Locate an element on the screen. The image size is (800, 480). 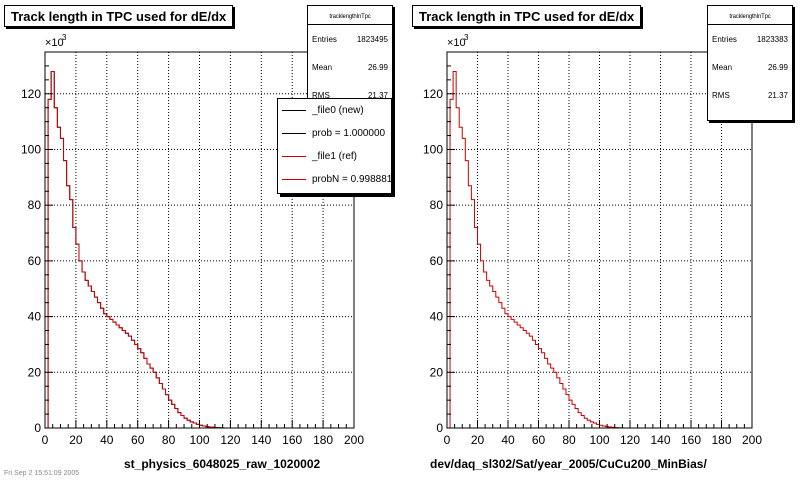
legend-label: _file1 (ref) is located at coordinates (335, 156).